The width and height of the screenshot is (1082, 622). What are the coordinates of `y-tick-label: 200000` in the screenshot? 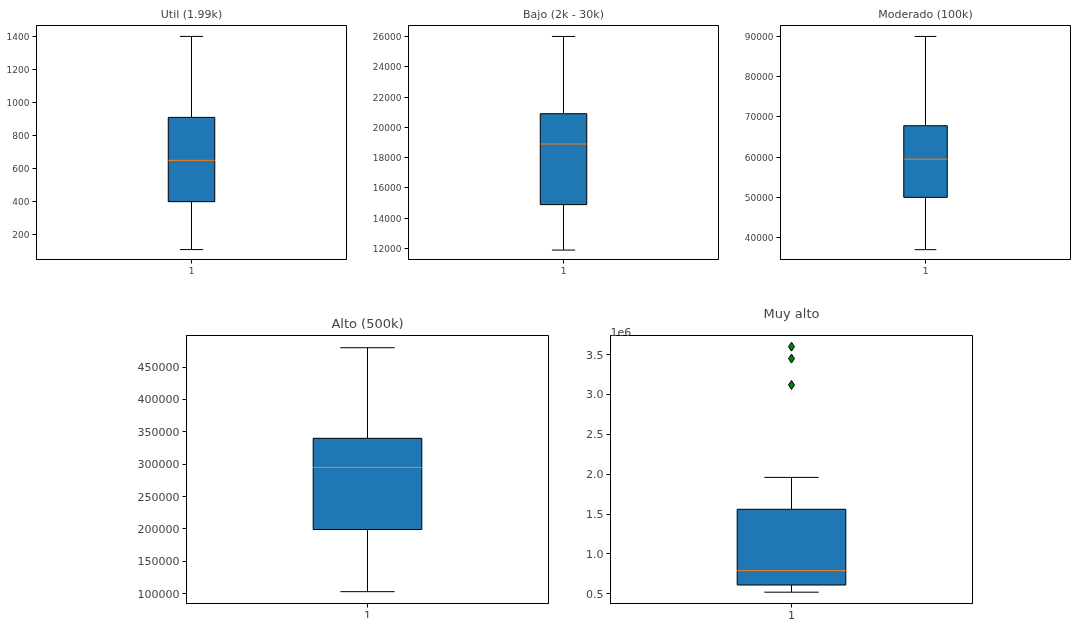 It's located at (158, 529).